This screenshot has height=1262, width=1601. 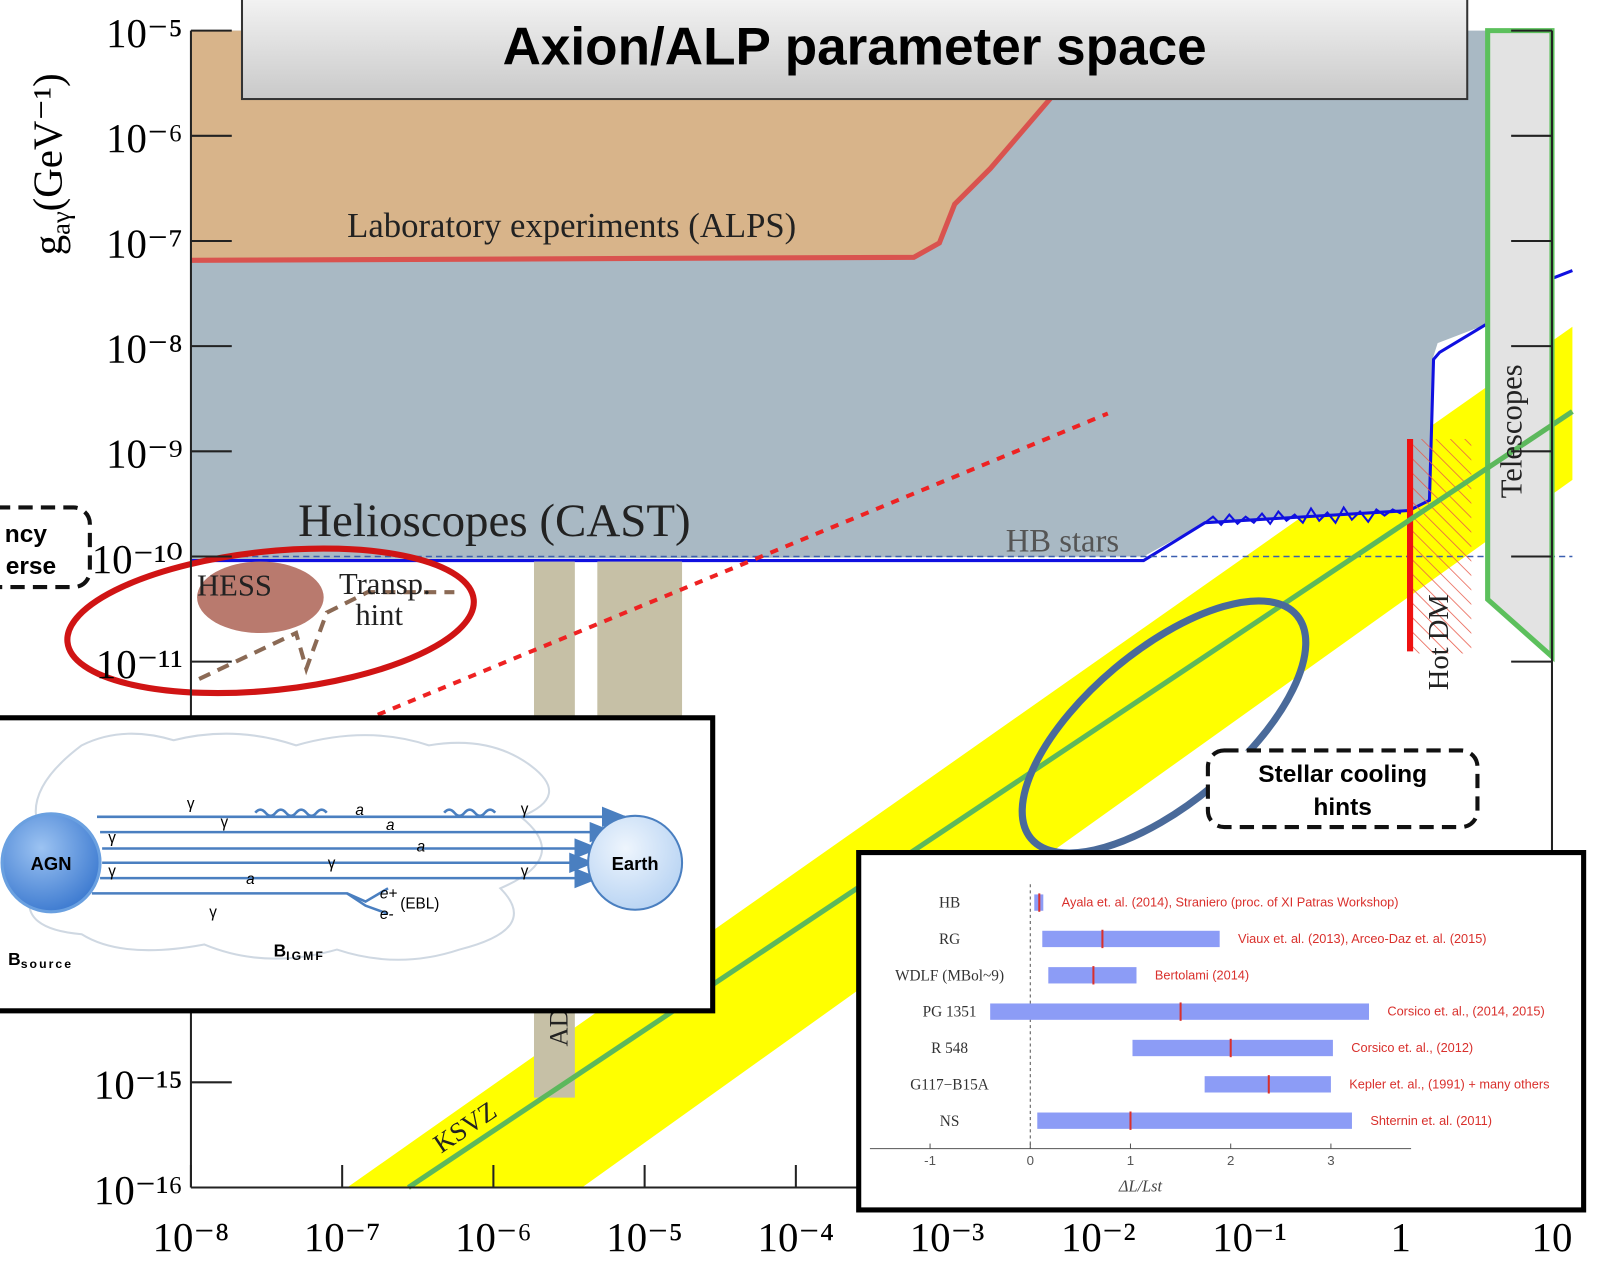 What do you see at coordinates (1439, 642) in the screenshot?
I see `label-hotdm: Hot DM` at bounding box center [1439, 642].